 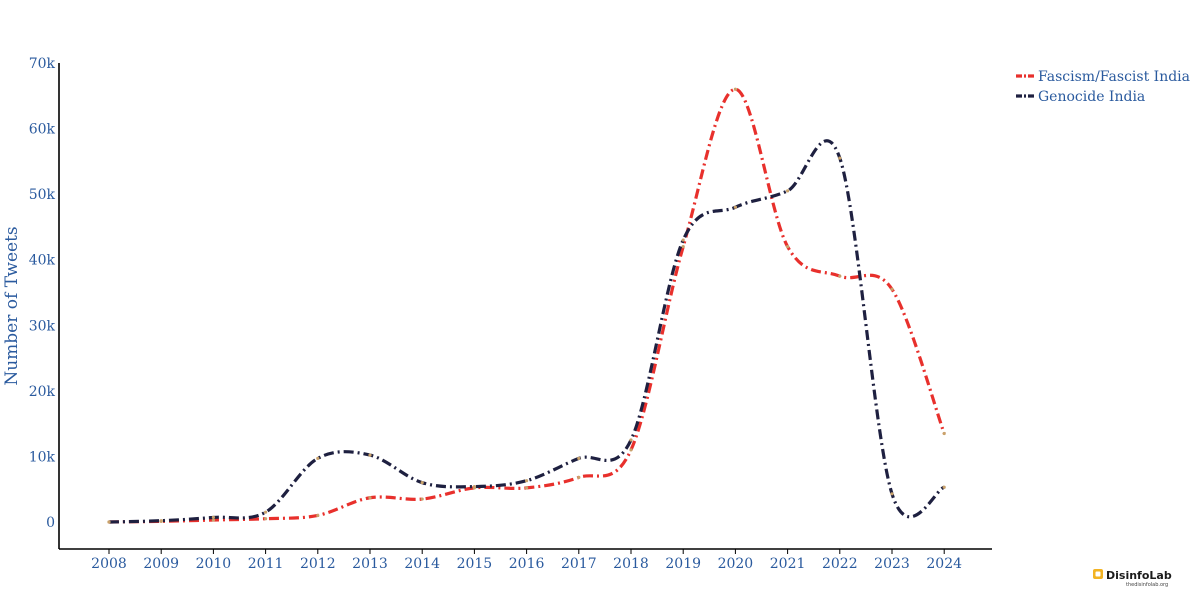 What do you see at coordinates (42, 392) in the screenshot?
I see `y-tick-label: 20k` at bounding box center [42, 392].